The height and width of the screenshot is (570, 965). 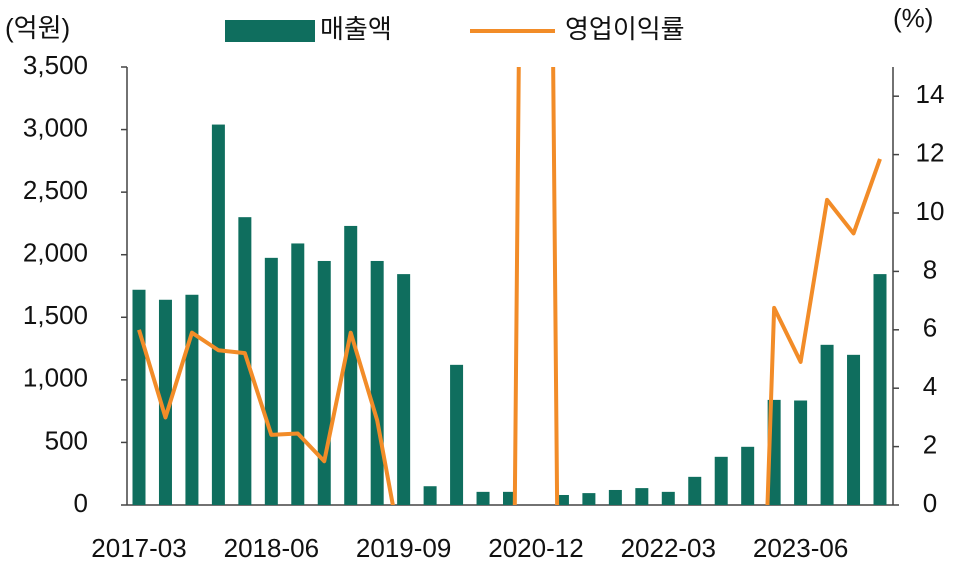 What do you see at coordinates (930, 152) in the screenshot?
I see `y2-tick-label: 12` at bounding box center [930, 152].